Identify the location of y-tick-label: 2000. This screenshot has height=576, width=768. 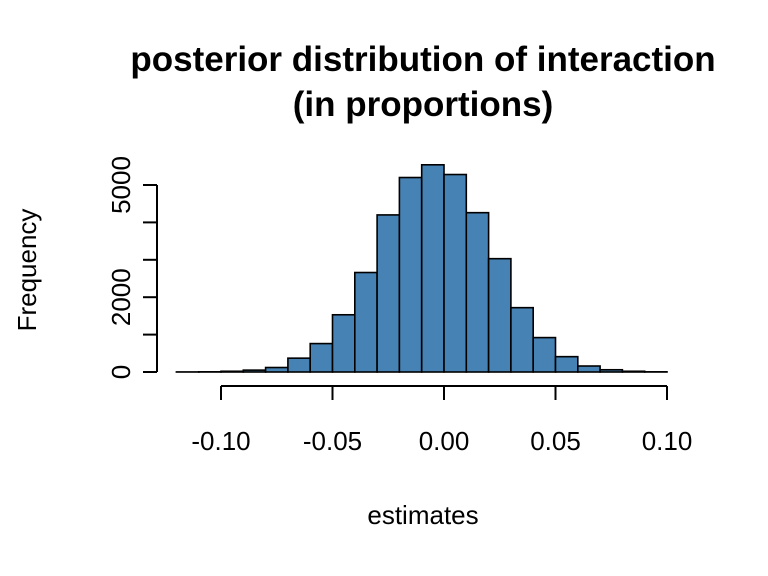
(121, 297).